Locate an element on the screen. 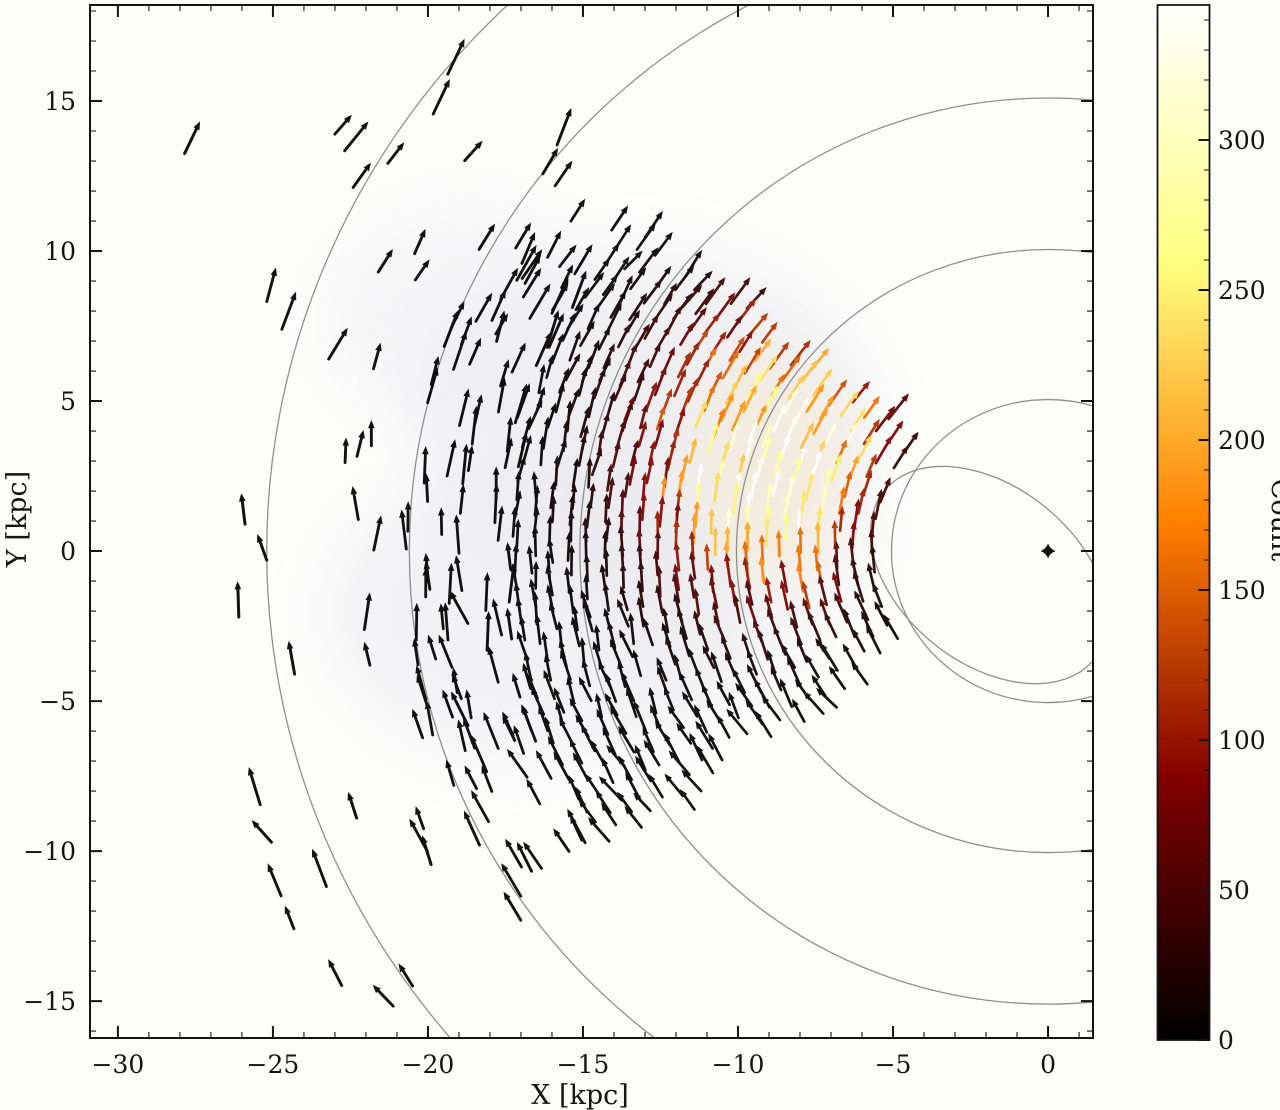  y-tick-label: −15 is located at coordinates (49, 1001).